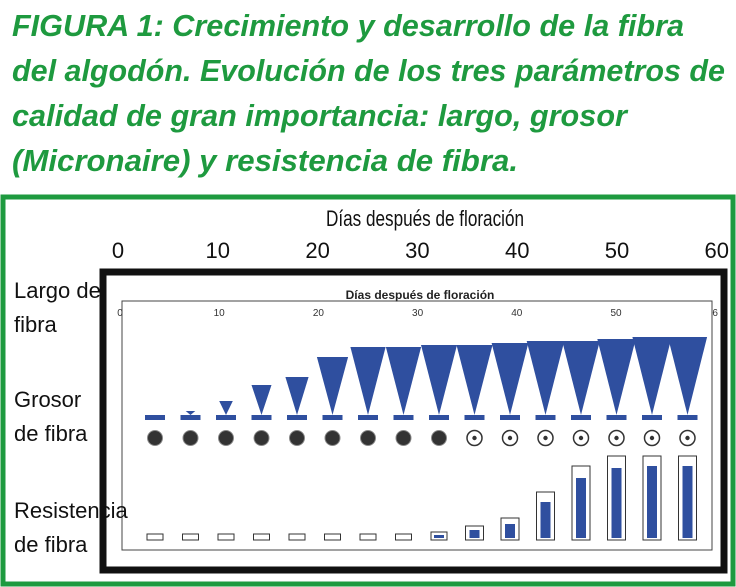 The image size is (736, 587). Describe the element at coordinates (616, 313) in the screenshot. I see `inner-tick-label: 50` at that location.